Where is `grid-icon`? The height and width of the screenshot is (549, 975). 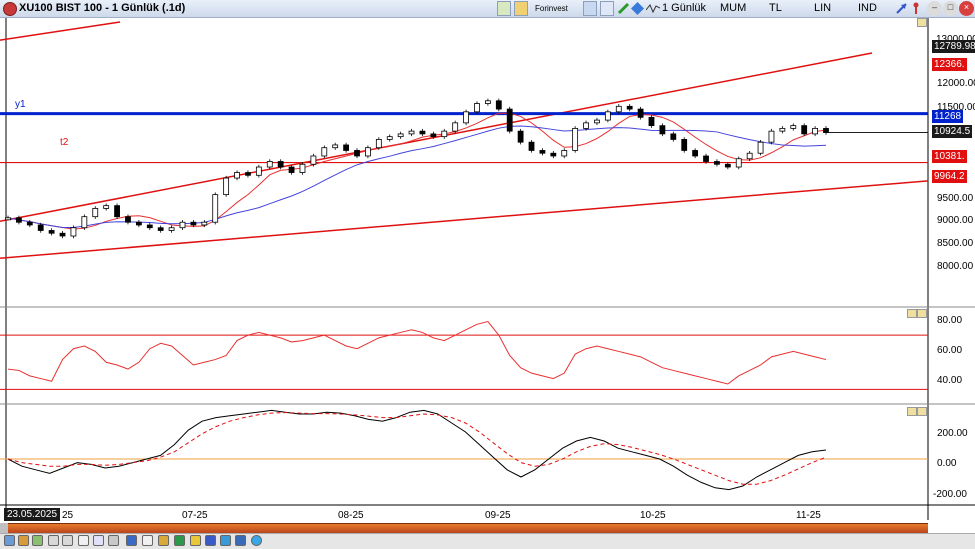
grid-icon is located at coordinates (590, 8).